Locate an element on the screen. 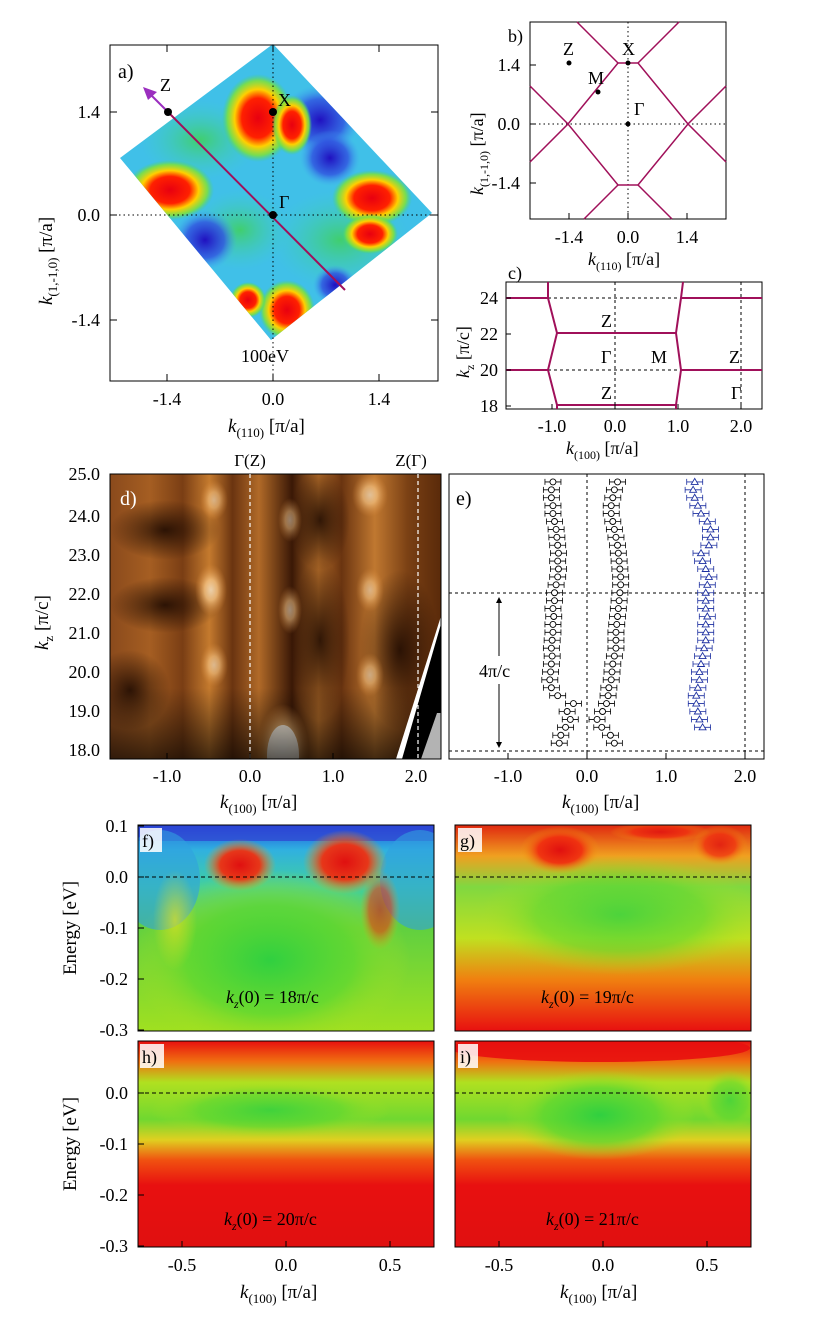 This screenshot has width=821, height=1321. panel-i-annotation: kz(0) = 21π/c is located at coordinates (592, 1221).